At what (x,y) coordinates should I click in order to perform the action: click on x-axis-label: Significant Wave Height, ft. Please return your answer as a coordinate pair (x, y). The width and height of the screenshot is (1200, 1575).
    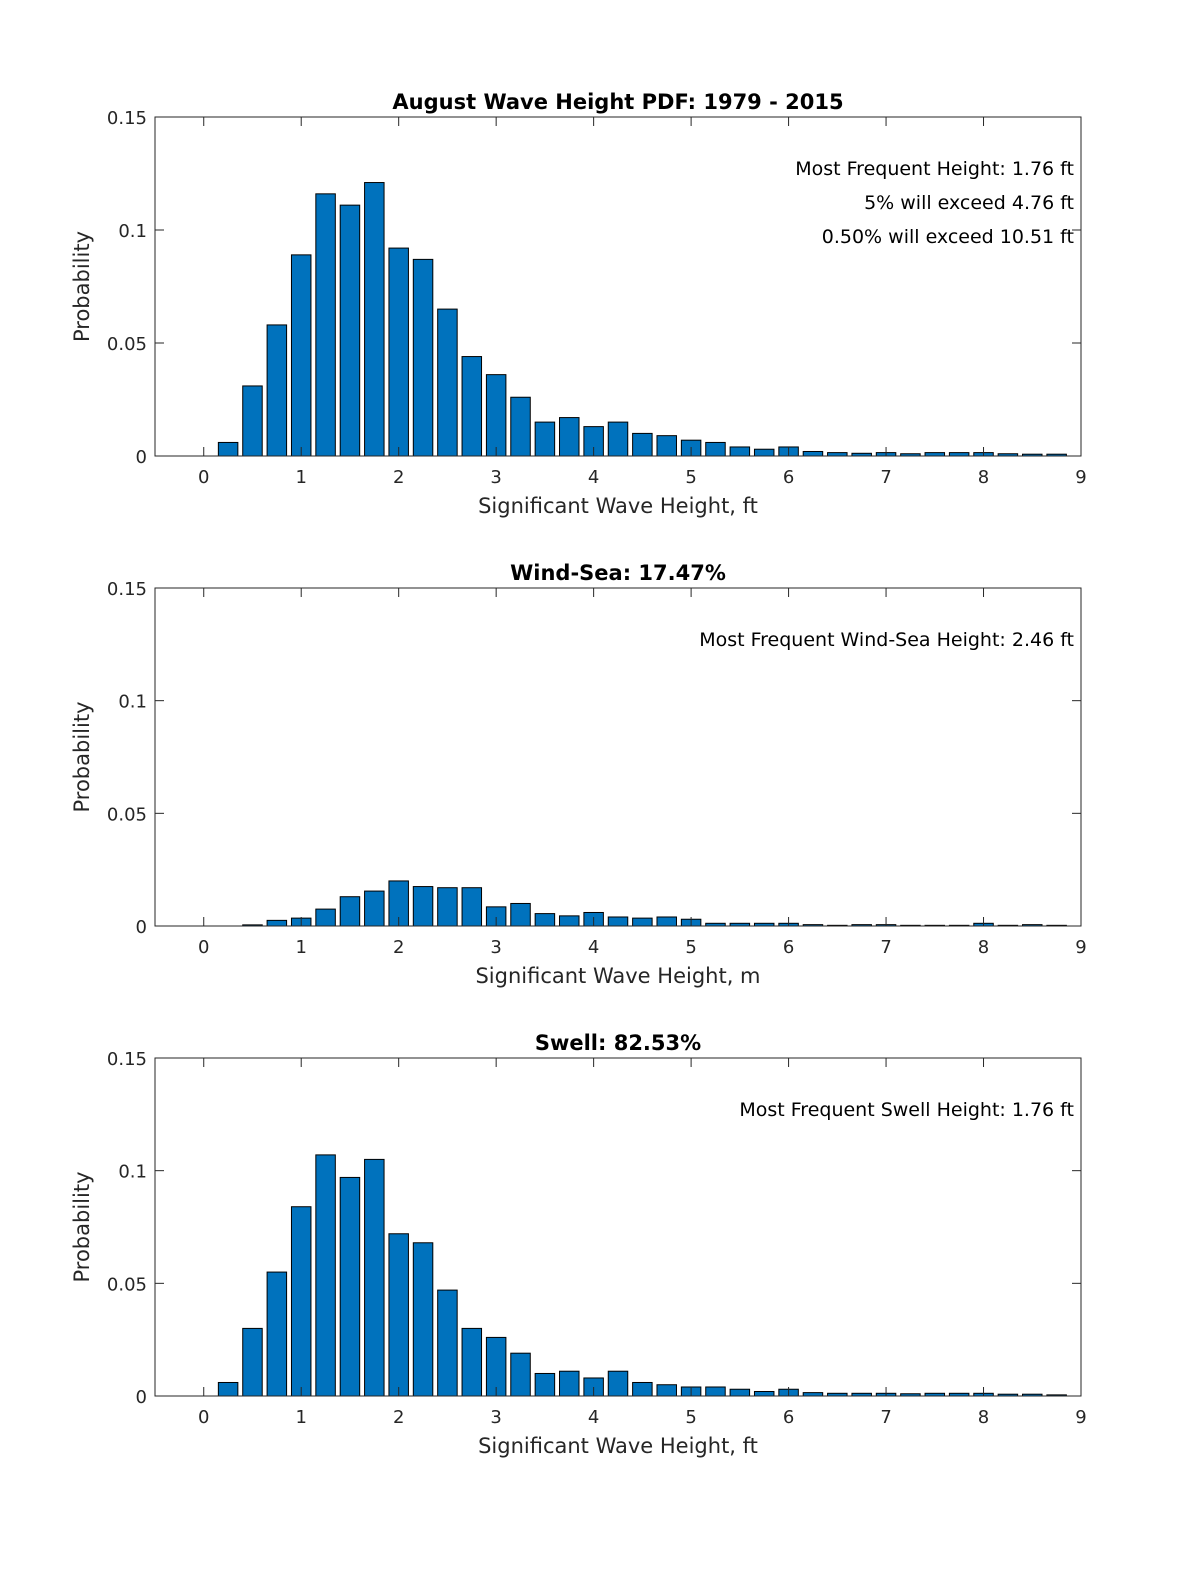
    Looking at the image, I should click on (618, 1446).